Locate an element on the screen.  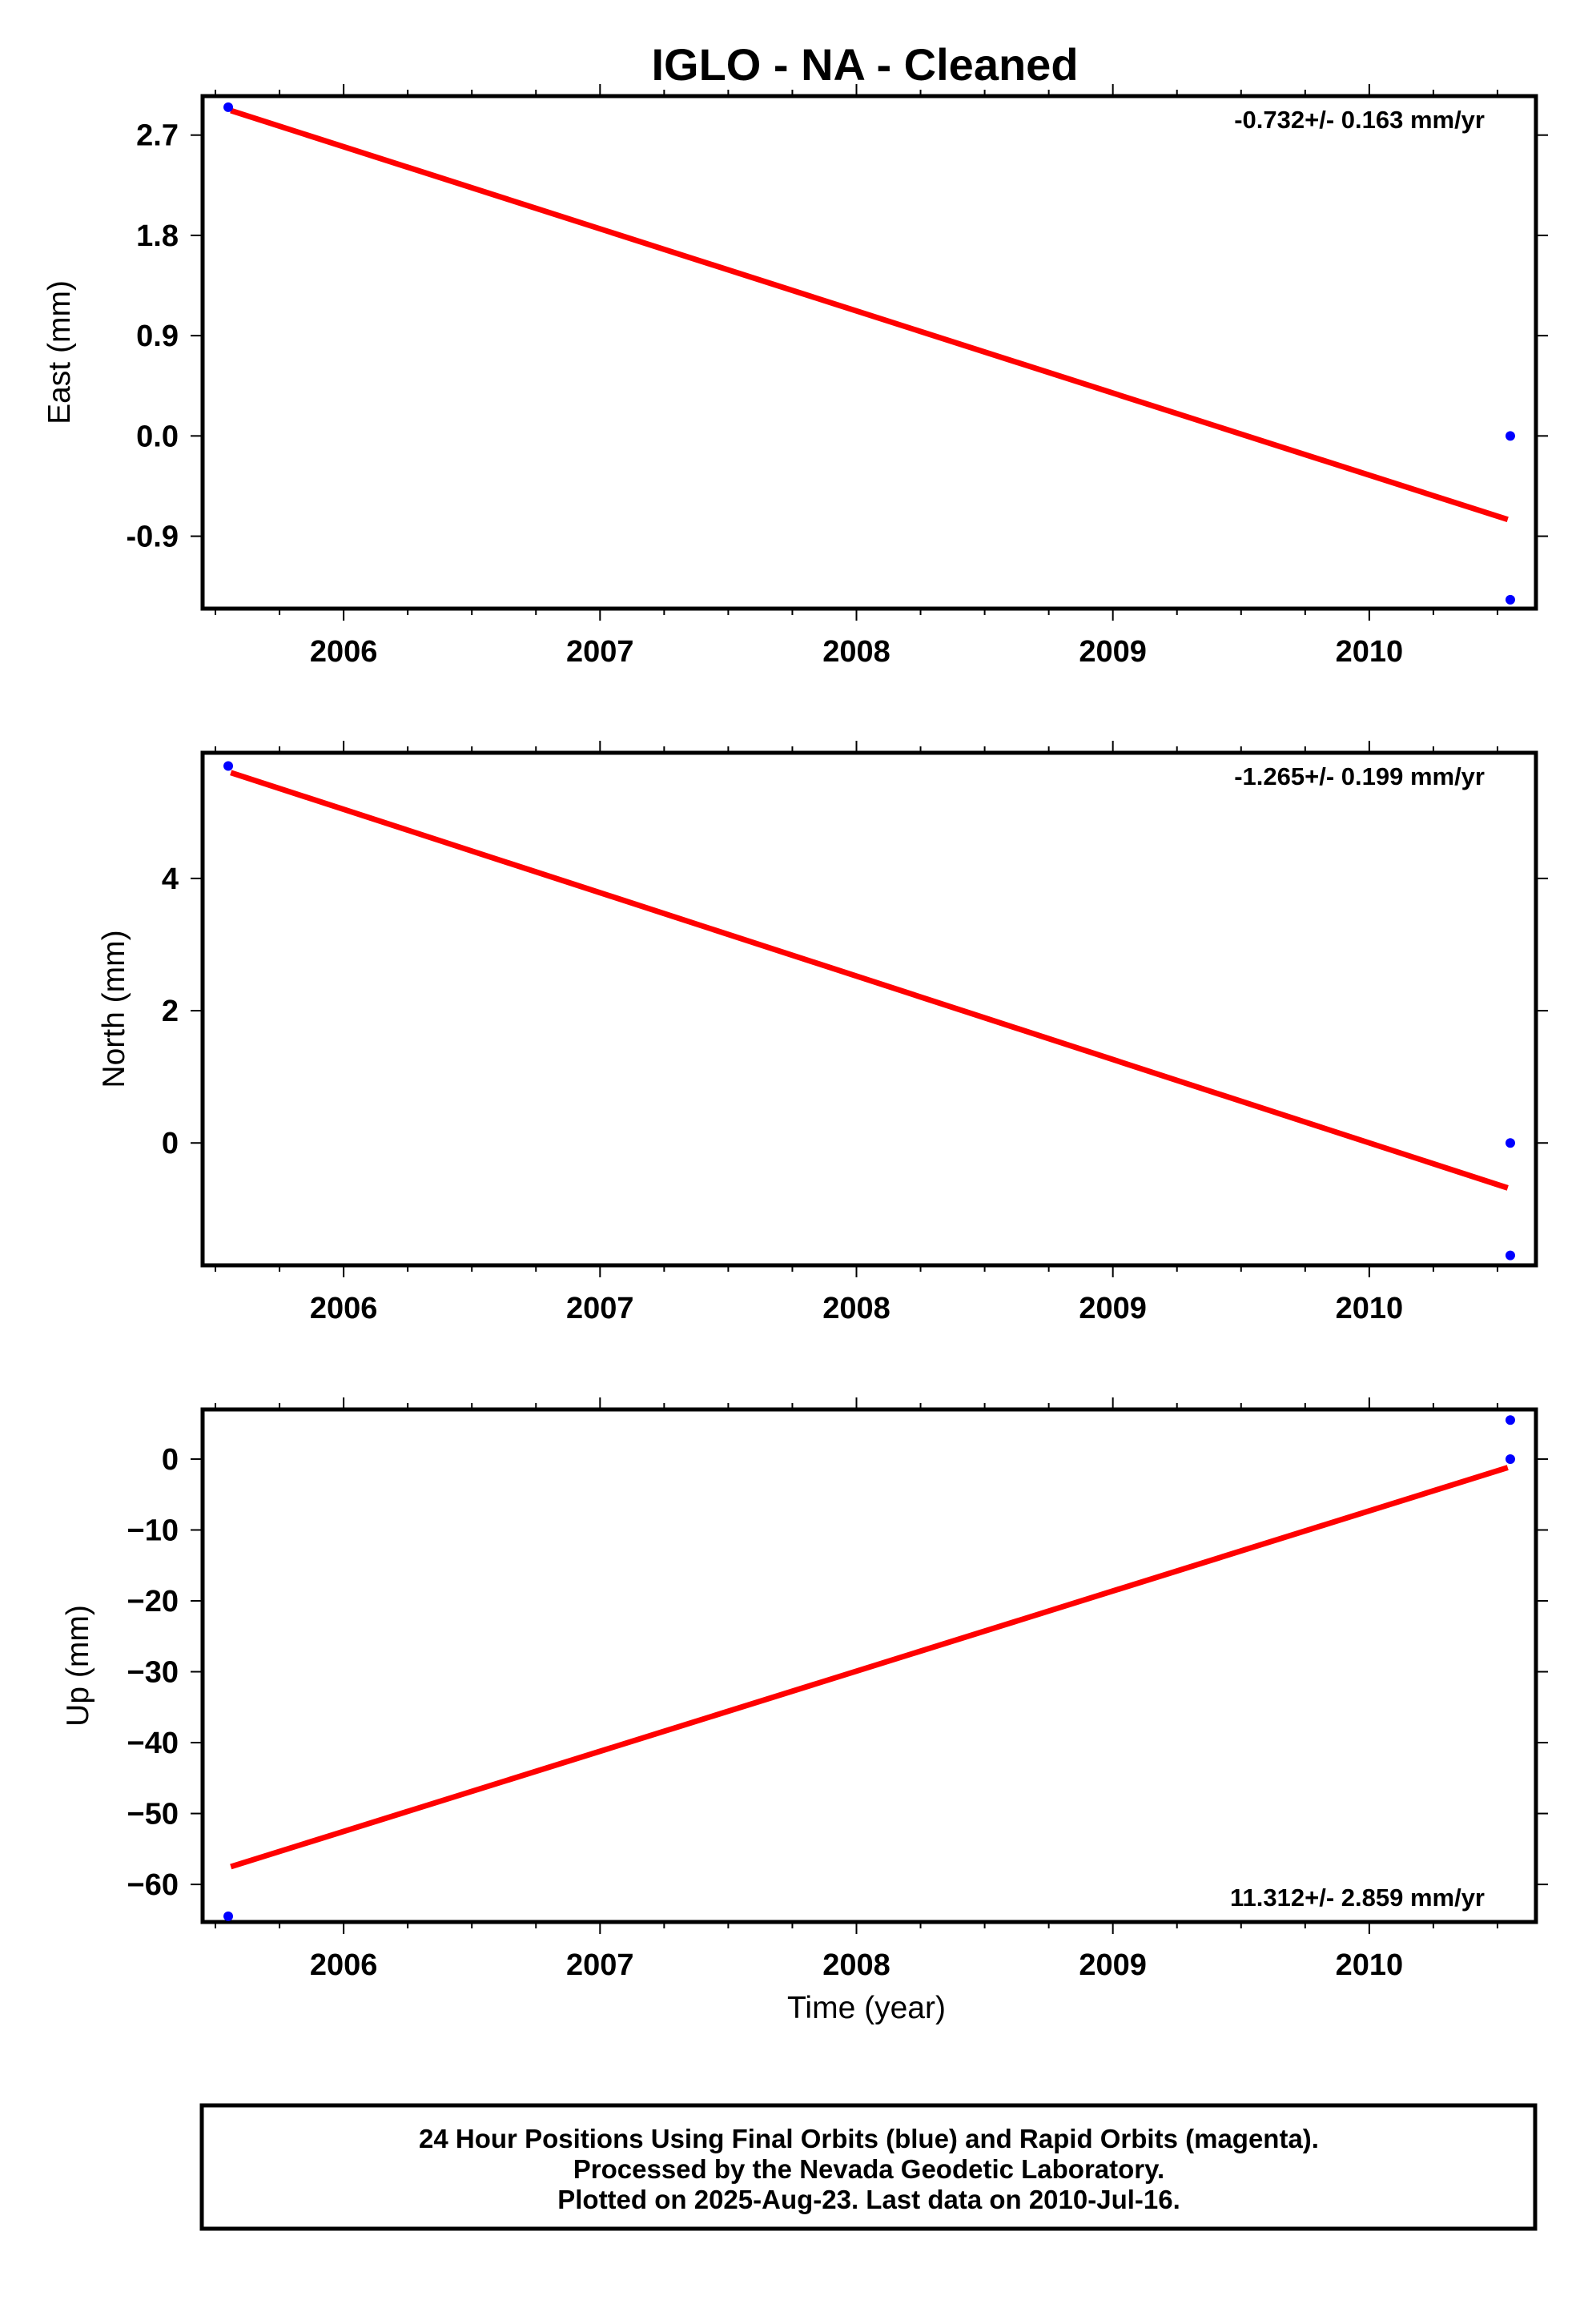
north-trend-line is located at coordinates (870, 980).